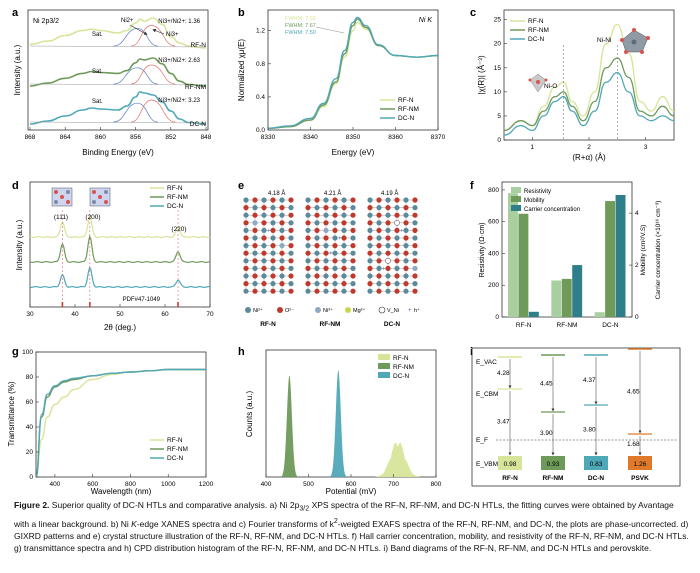  Describe the element at coordinates (269, 231) in the screenshot. I see `panel-e-hole-0-0: +` at that location.